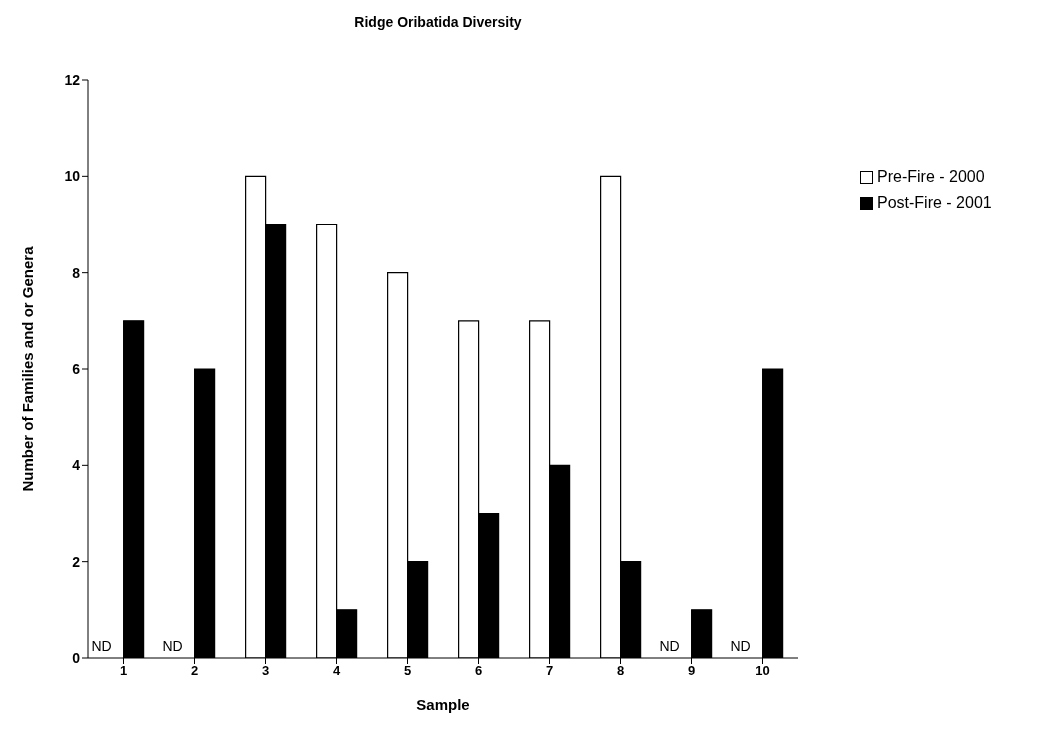 This screenshot has height=749, width=1039. What do you see at coordinates (123, 671) in the screenshot?
I see `x-tick-label: 1` at bounding box center [123, 671].